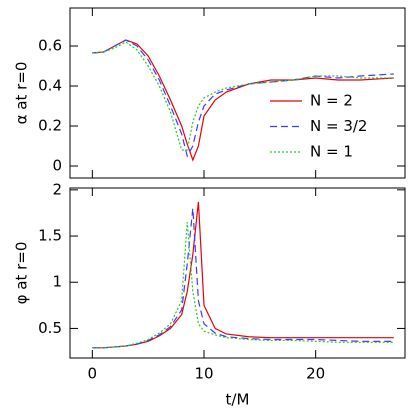  Describe the element at coordinates (50, 86) in the screenshot. I see `y-tick-label: 0.4` at that location.